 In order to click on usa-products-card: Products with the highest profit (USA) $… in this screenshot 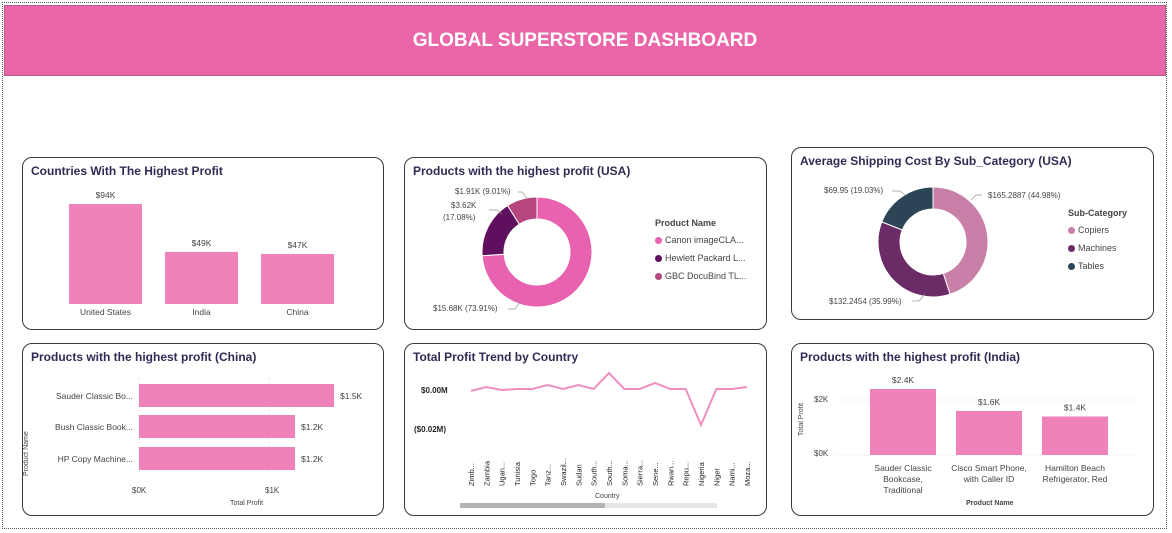, I will do `click(585, 243)`.